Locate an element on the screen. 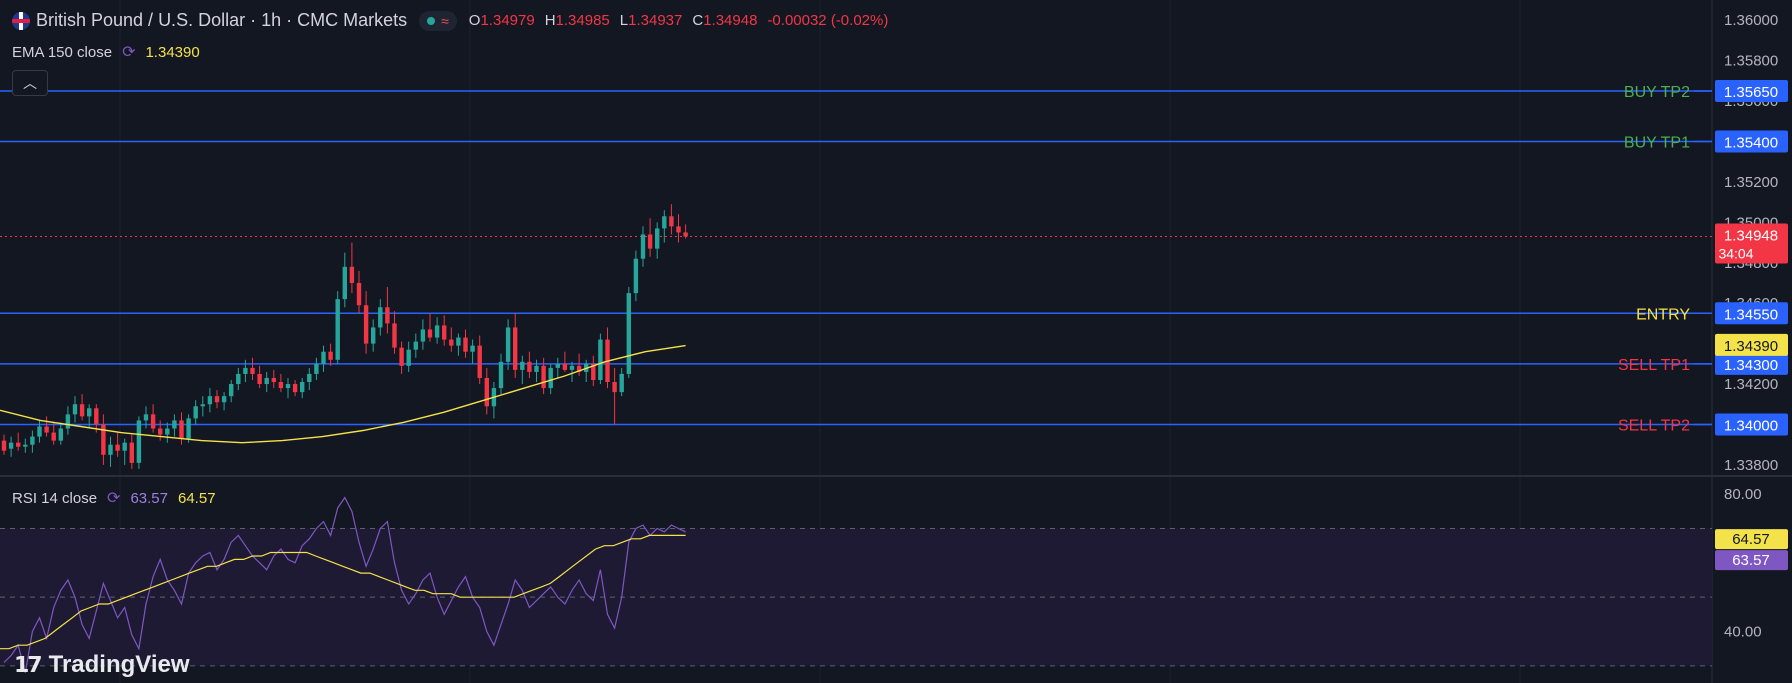 The width and height of the screenshot is (1792, 683). ema-value: 1.34390 is located at coordinates (172, 52).